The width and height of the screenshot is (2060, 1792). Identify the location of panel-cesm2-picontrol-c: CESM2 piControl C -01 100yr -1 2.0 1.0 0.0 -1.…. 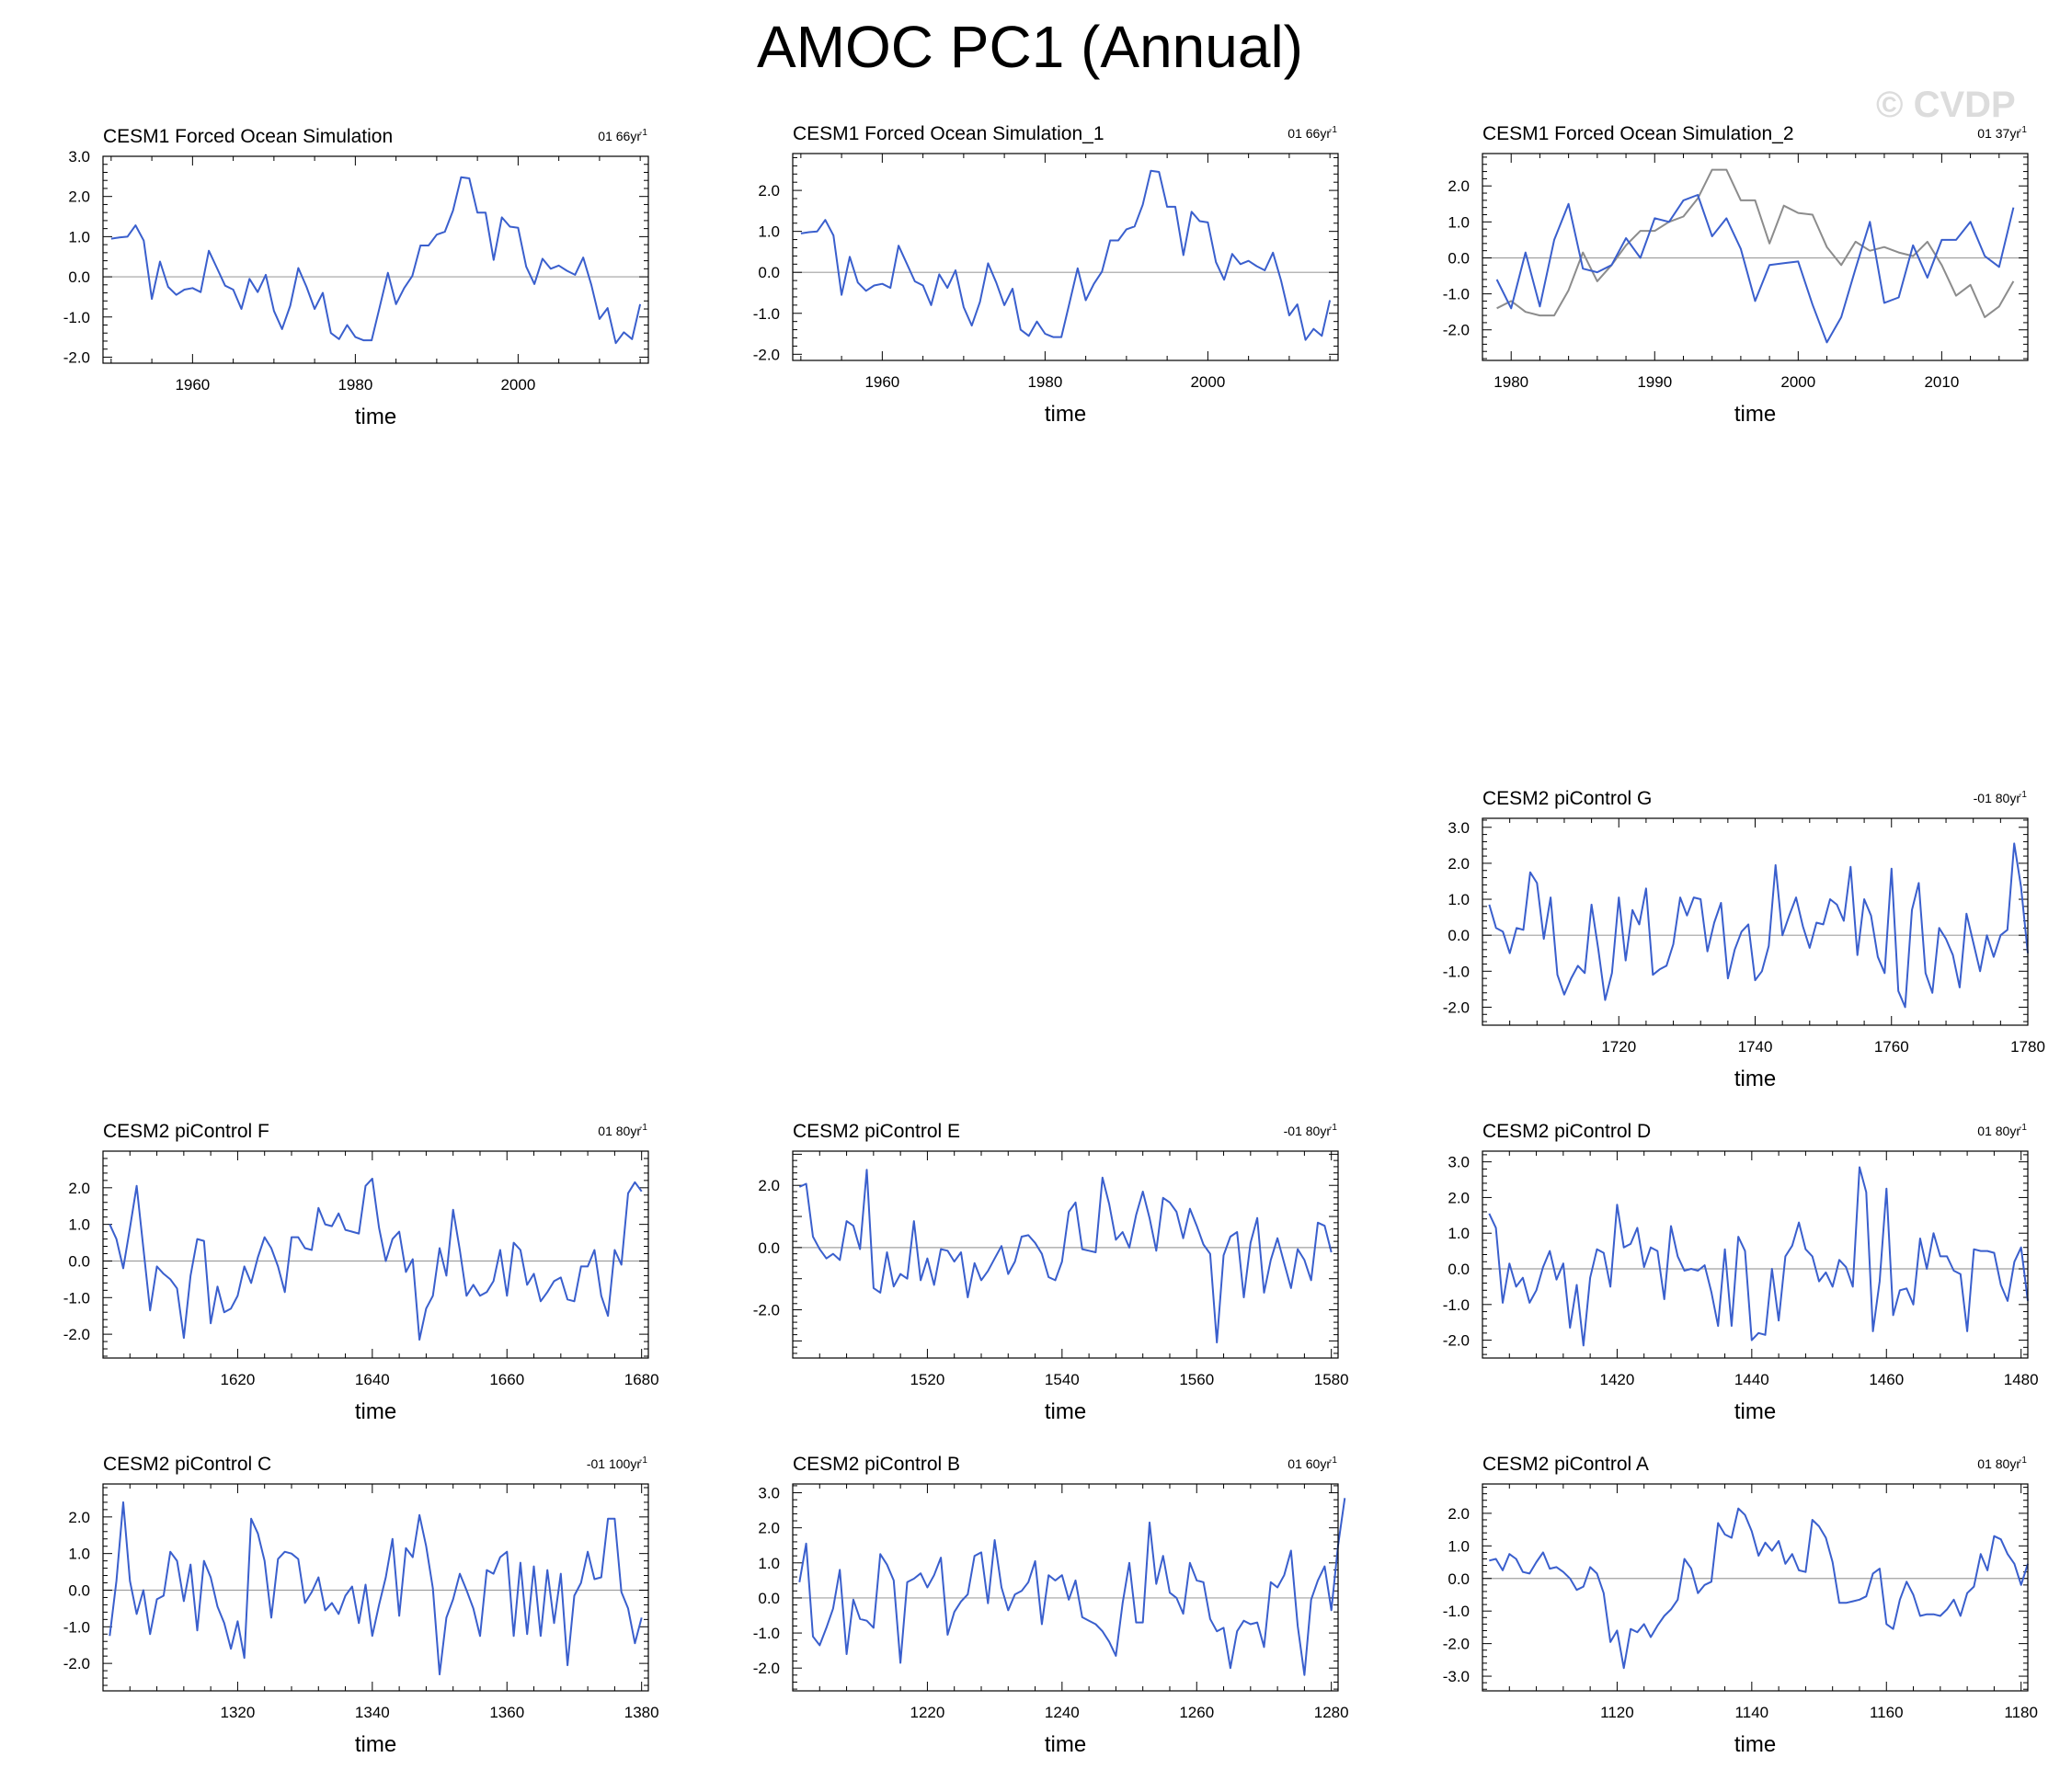
(349, 1598).